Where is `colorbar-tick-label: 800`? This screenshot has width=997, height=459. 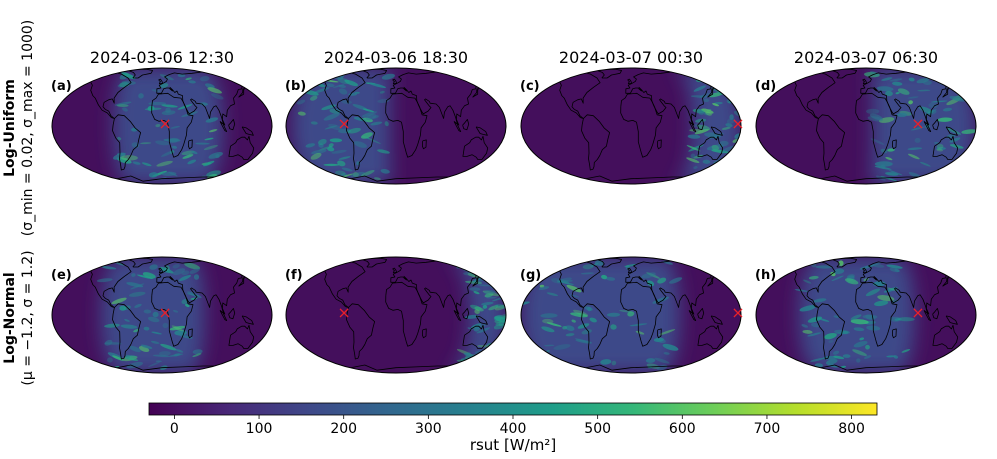
colorbar-tick-label: 800 is located at coordinates (851, 429).